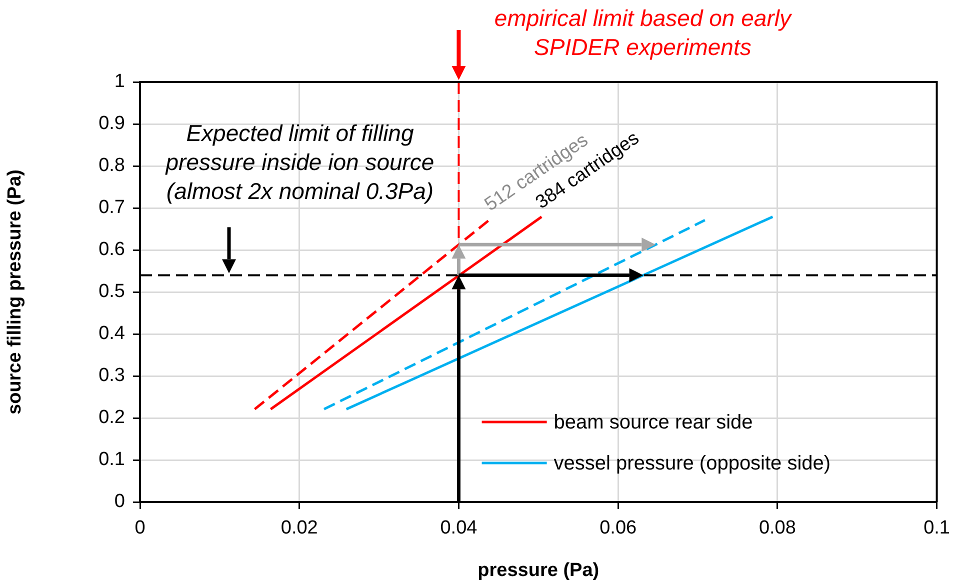  Describe the element at coordinates (111, 459) in the screenshot. I see `y-tick-label: 0.1` at that location.